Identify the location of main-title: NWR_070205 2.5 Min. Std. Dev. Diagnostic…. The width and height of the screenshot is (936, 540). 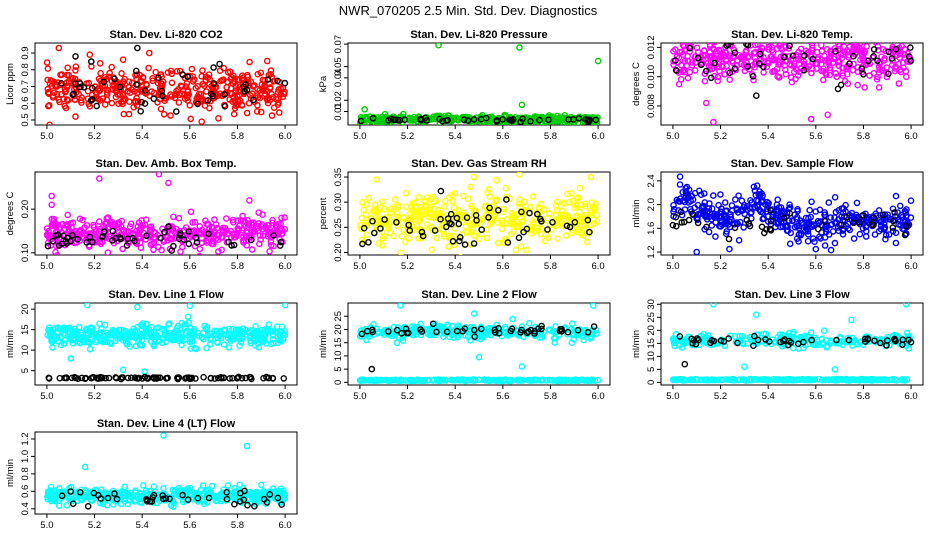
(468, 10).